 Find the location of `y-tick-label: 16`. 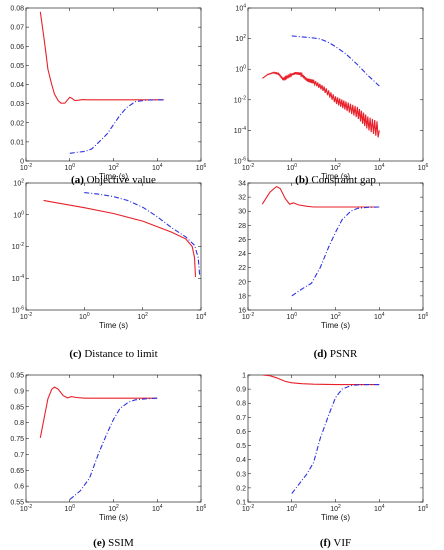

y-tick-label: 16 is located at coordinates (242, 311).